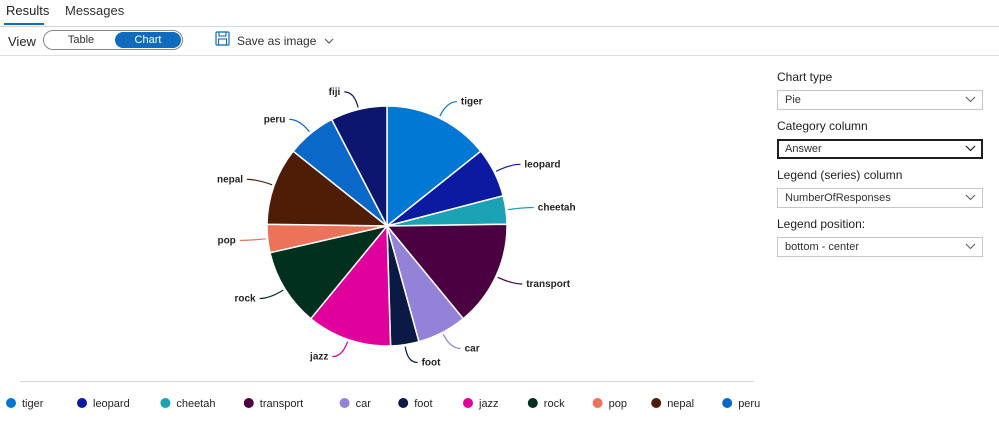 The height and width of the screenshot is (429, 999). Describe the element at coordinates (350, 285) in the screenshot. I see `pie-slice-jazz` at that location.